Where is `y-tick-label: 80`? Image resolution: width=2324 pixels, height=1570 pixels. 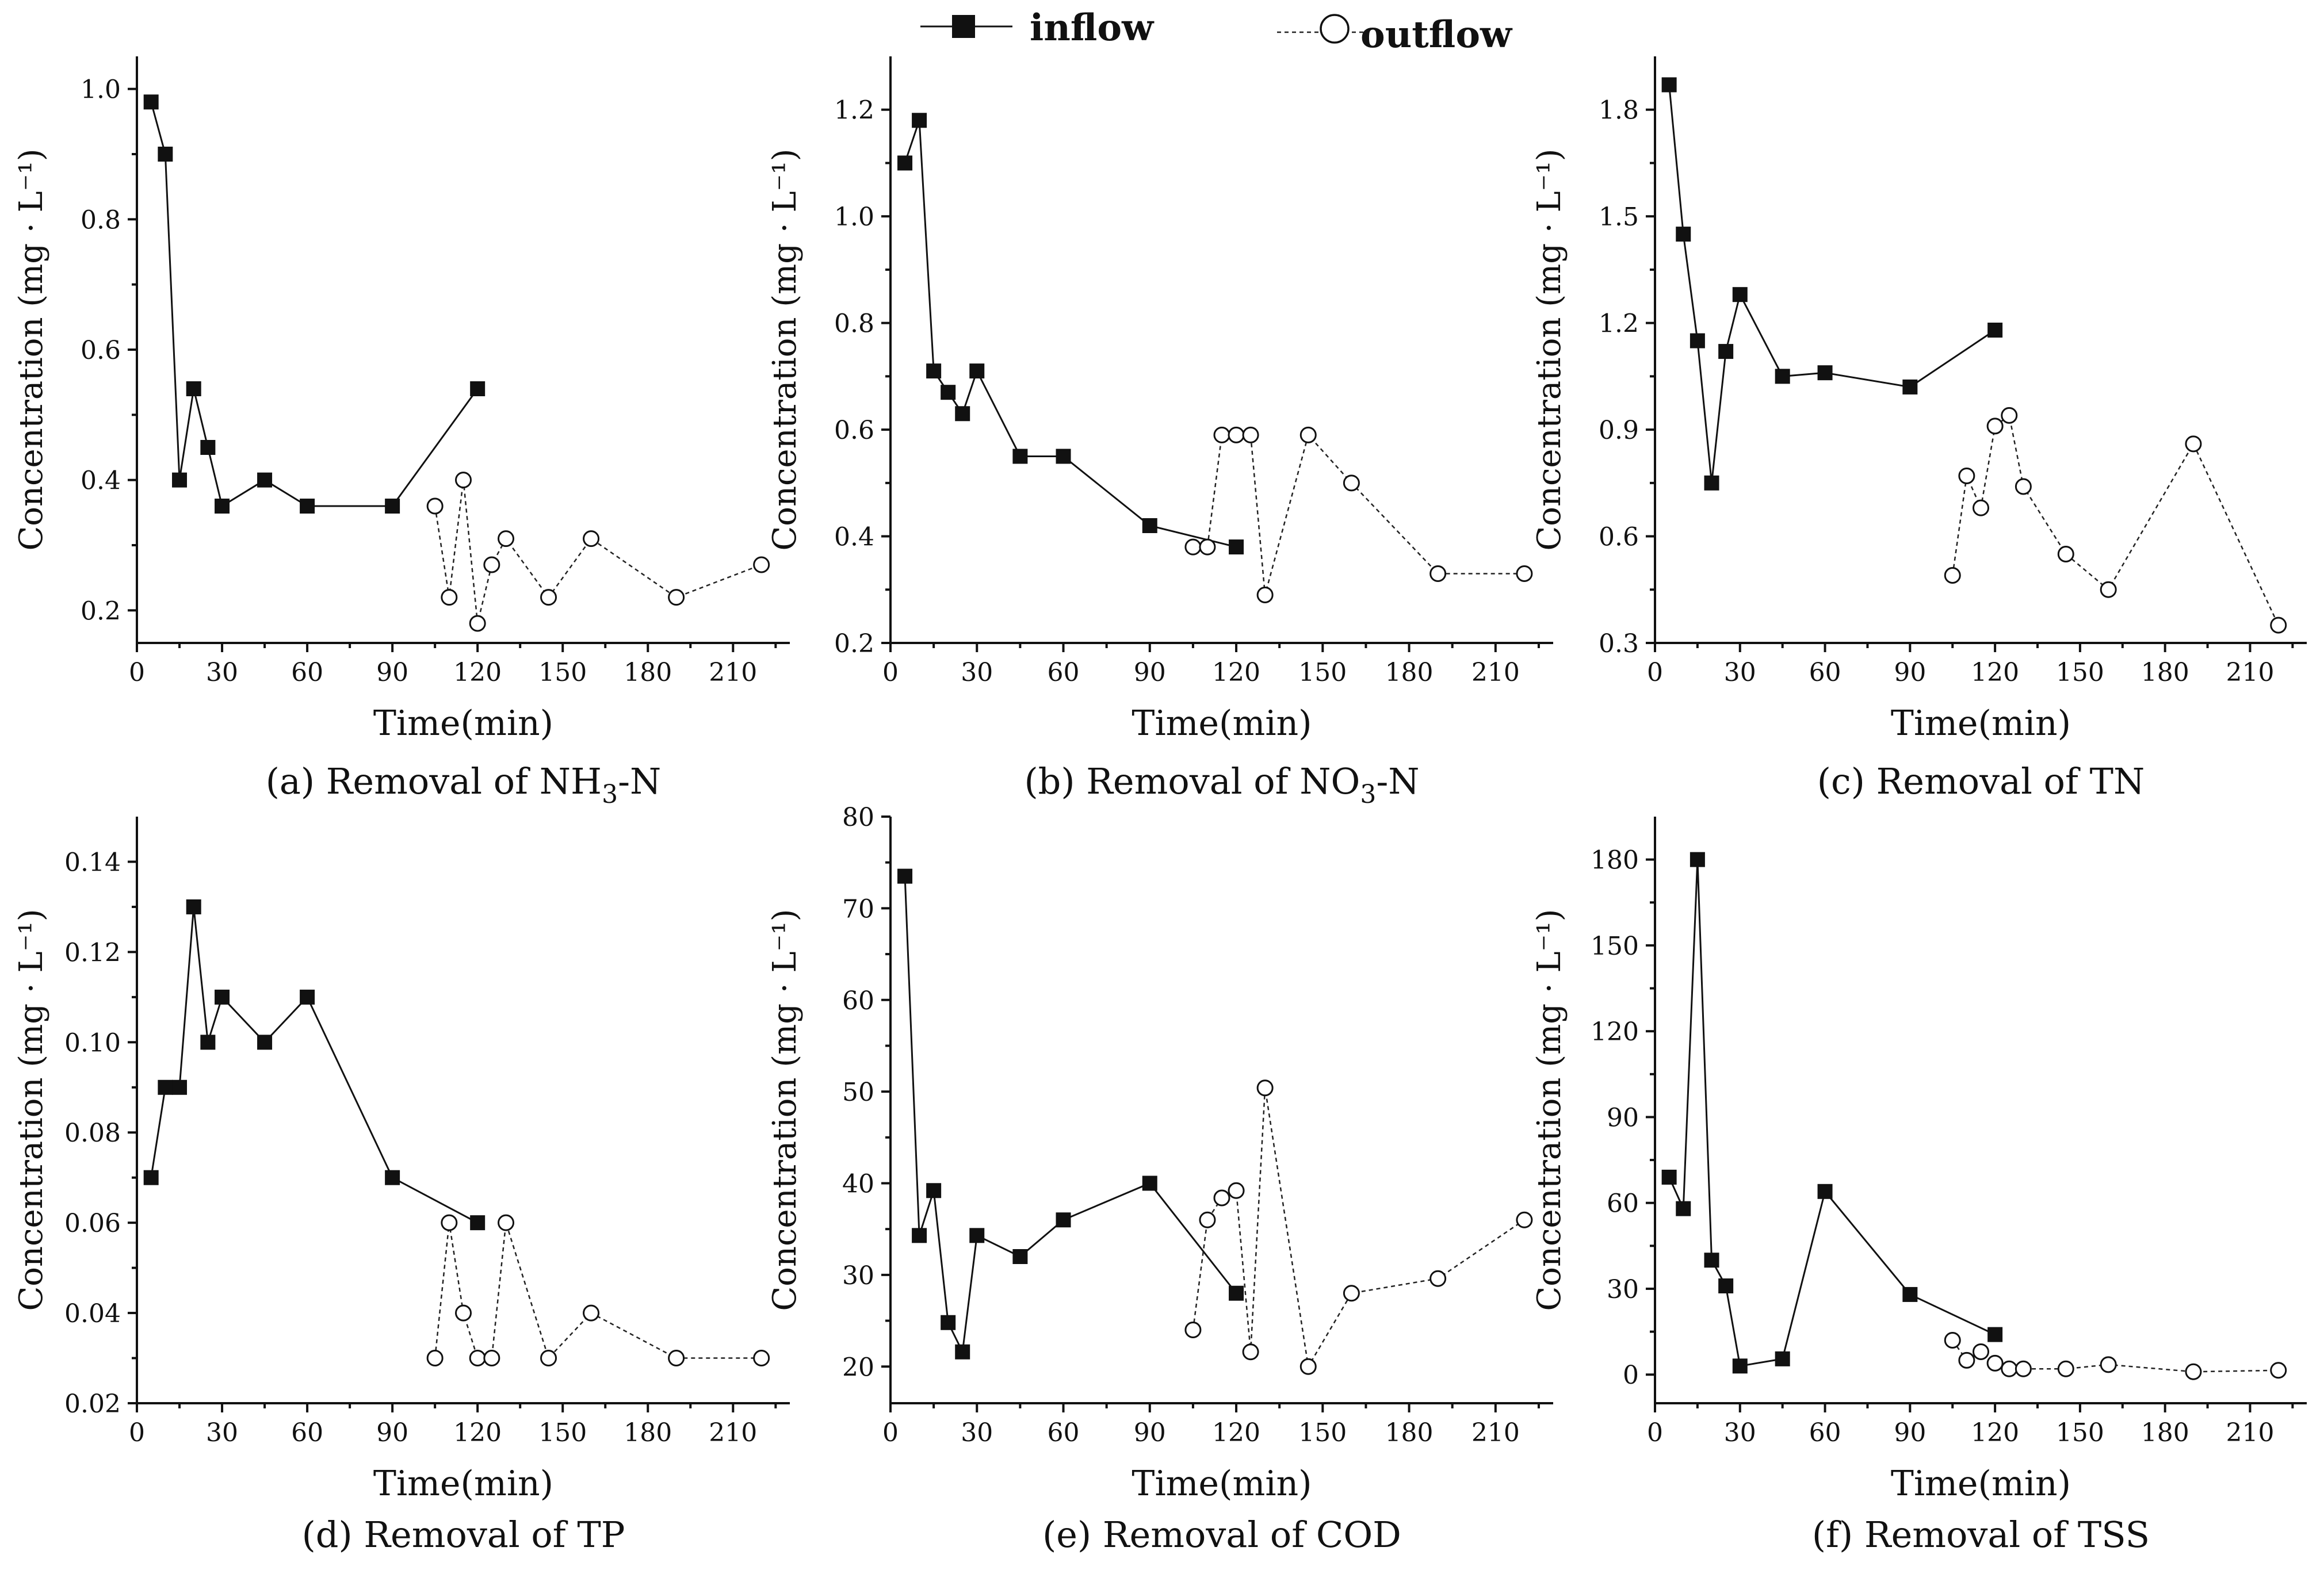
y-tick-label: 80 is located at coordinates (858, 817).